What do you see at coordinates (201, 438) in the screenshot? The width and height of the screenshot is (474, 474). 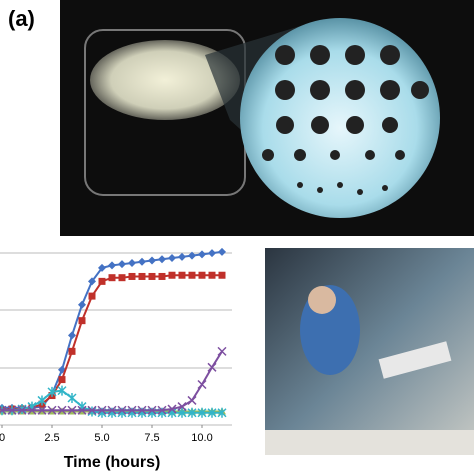 I see `x-tick-label: 10.0` at bounding box center [201, 438].